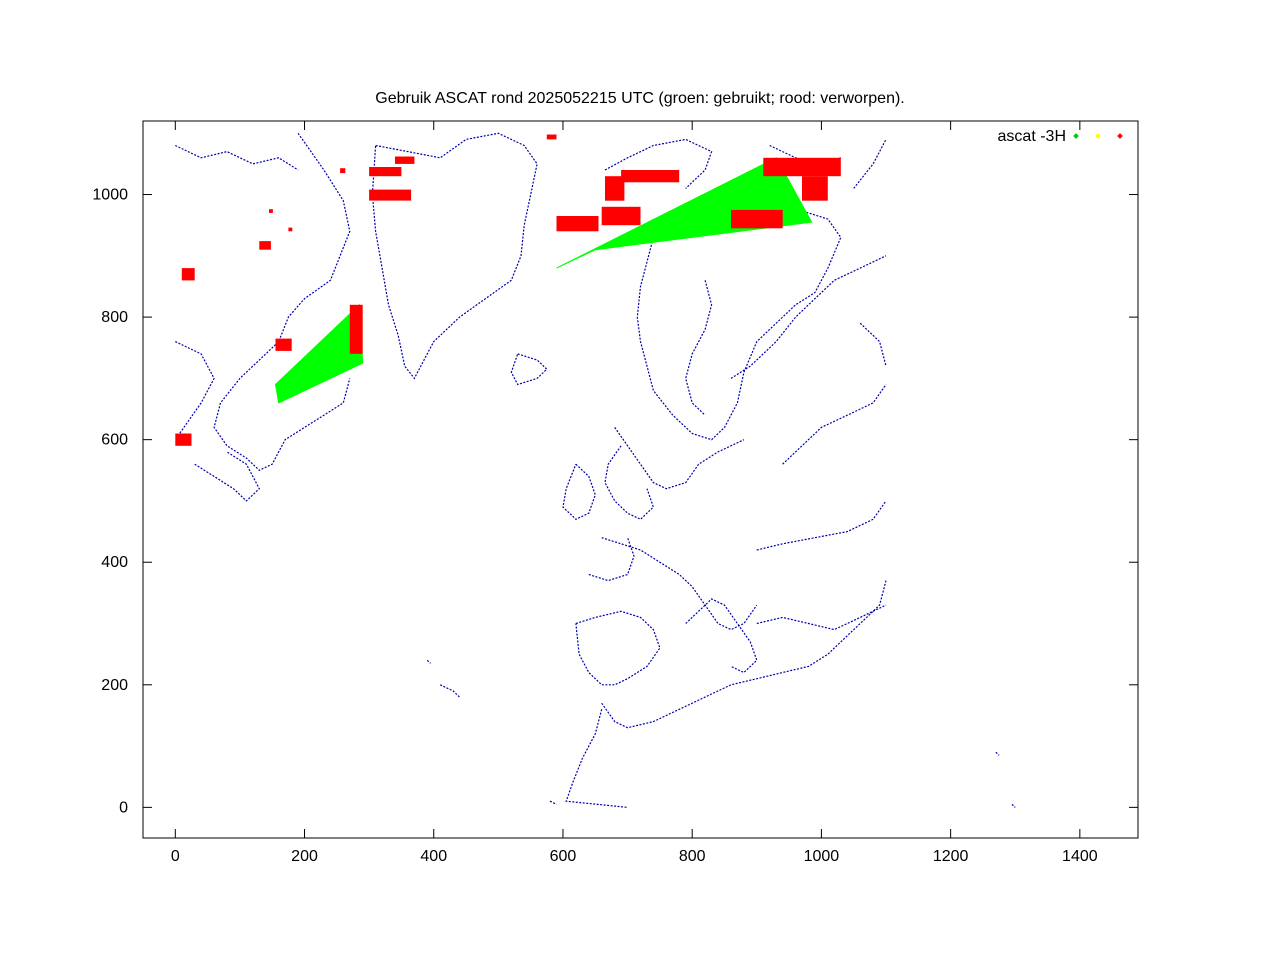  Describe the element at coordinates (175, 856) in the screenshot. I see `x-tick-label-0: 0` at that location.